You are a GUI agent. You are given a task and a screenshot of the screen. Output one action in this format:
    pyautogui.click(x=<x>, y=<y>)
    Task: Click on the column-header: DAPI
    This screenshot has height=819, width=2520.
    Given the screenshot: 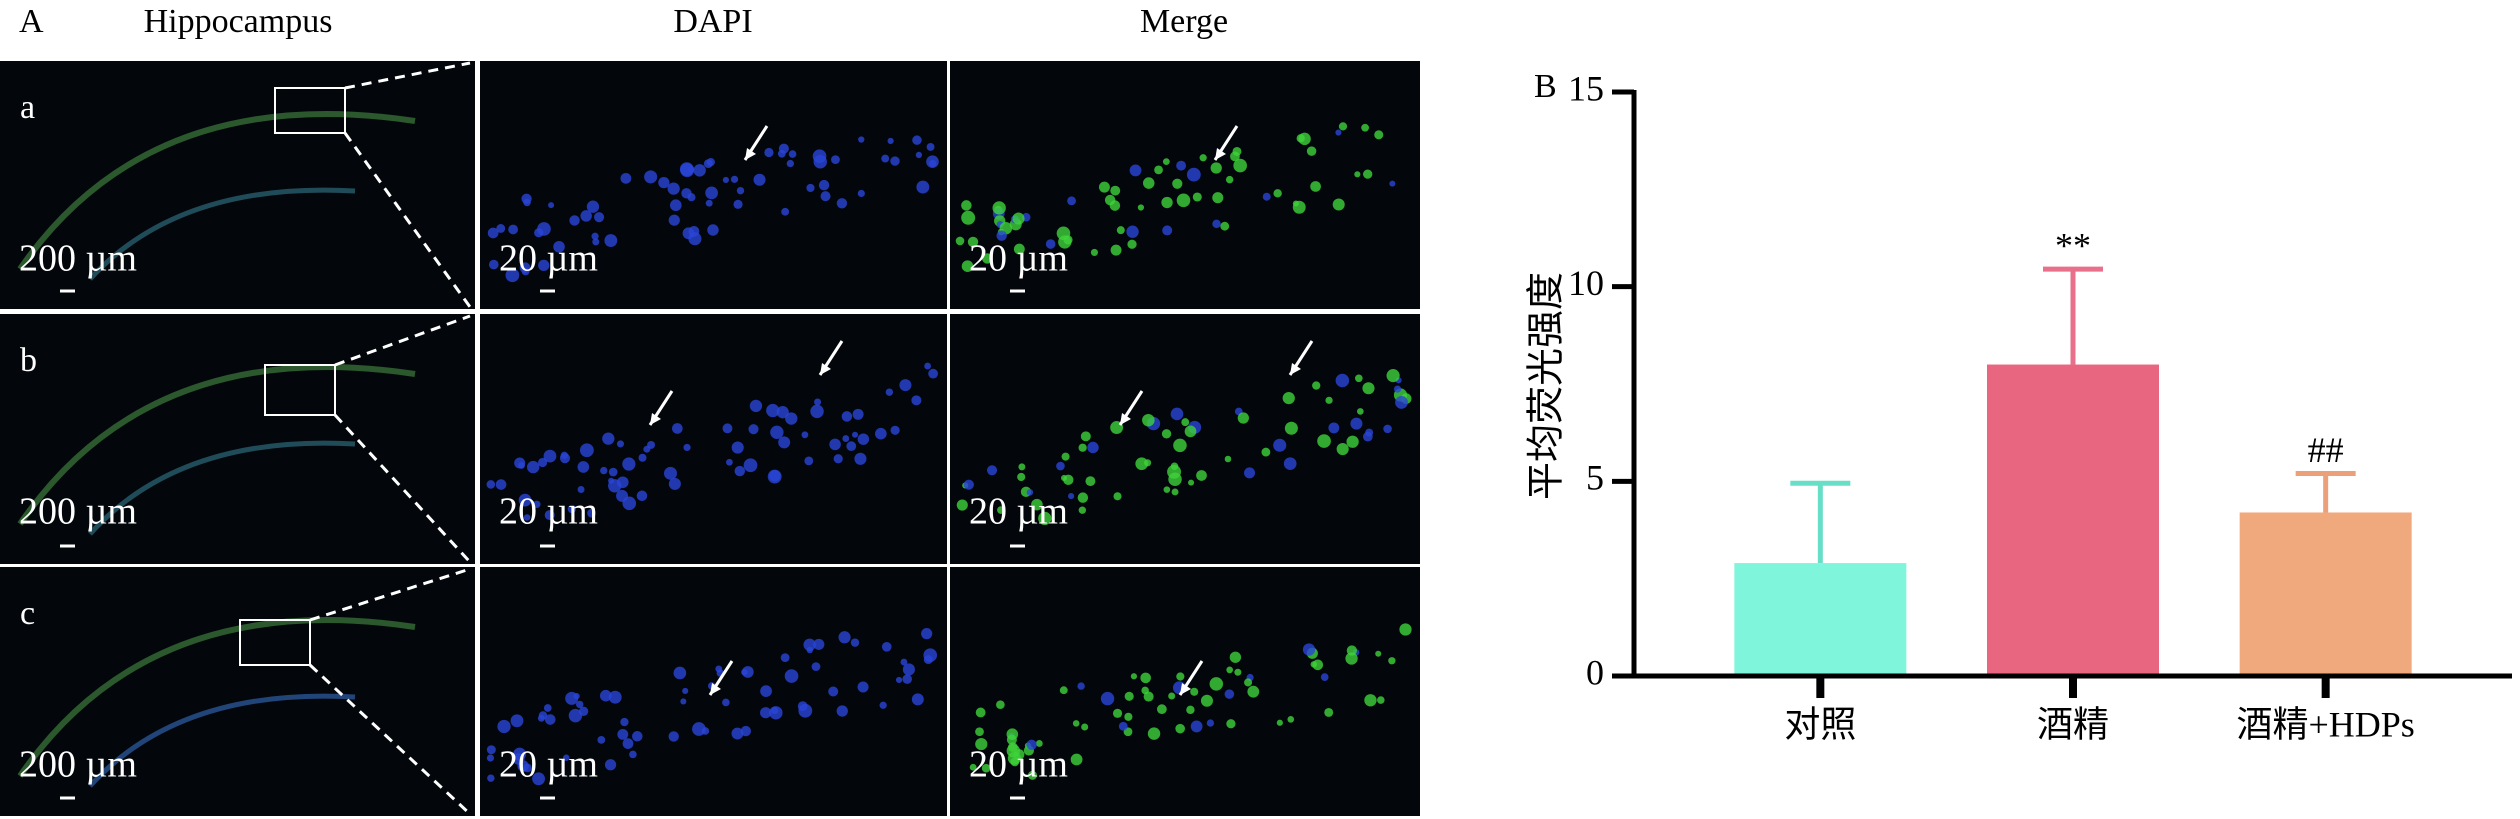 What is the action you would take?
    pyautogui.click(x=712, y=21)
    